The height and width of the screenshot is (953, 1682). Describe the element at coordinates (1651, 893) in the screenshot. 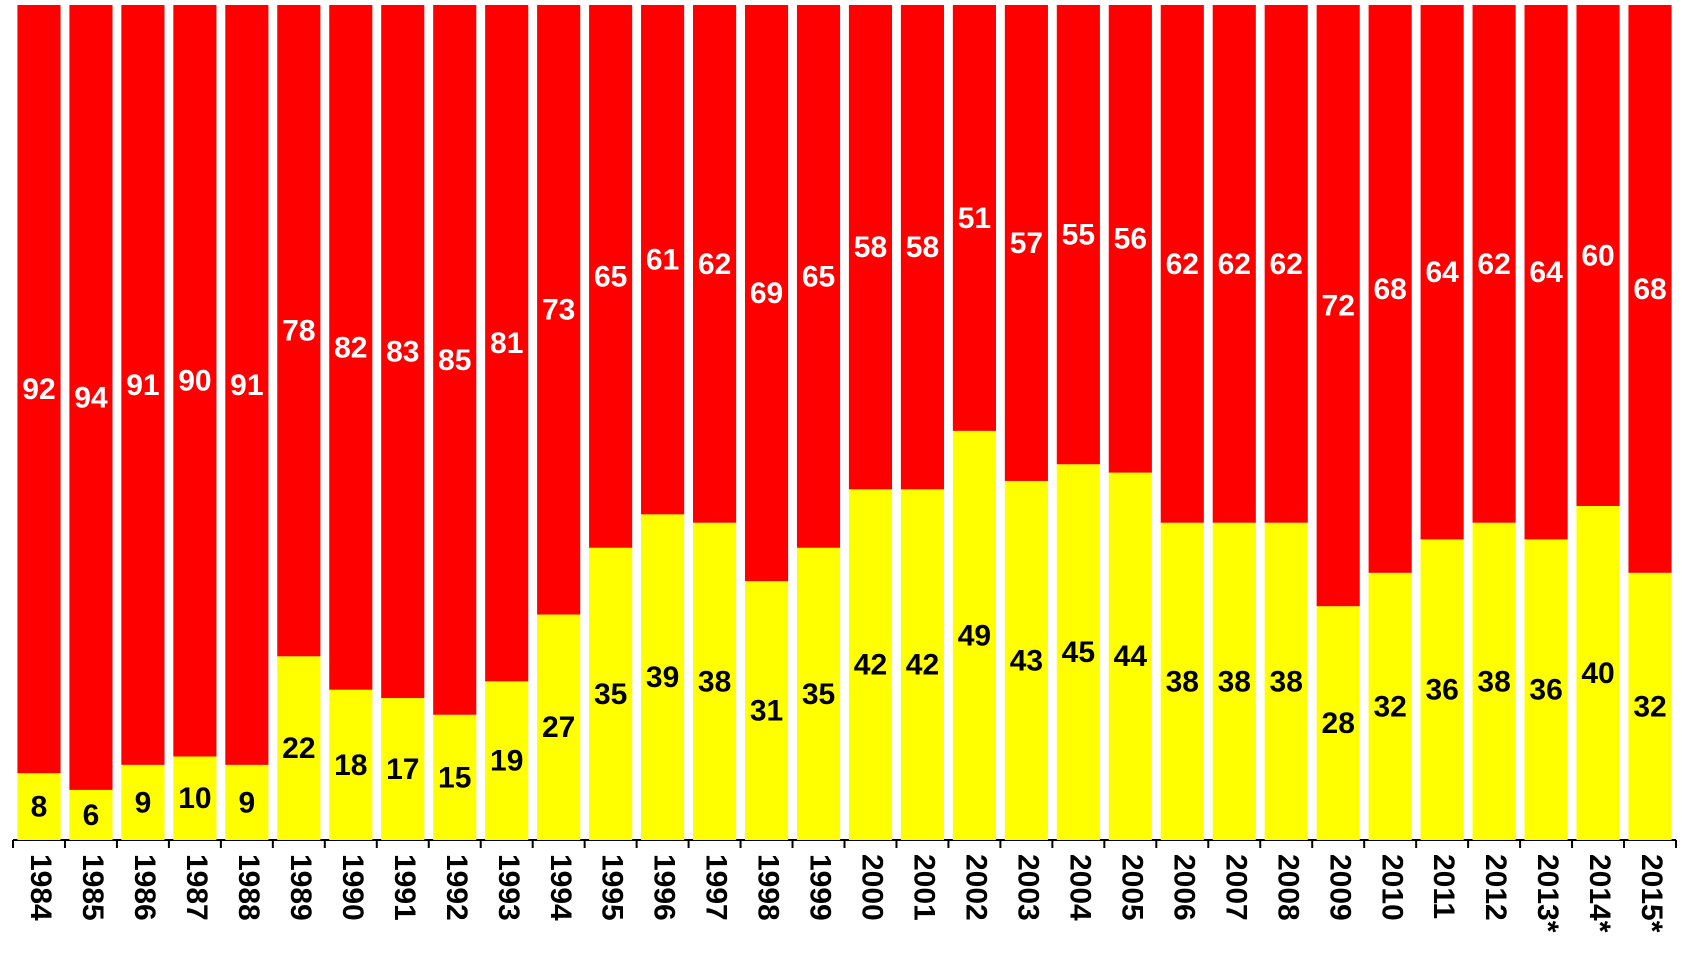

I see `x-tick-label: 2015*` at that location.